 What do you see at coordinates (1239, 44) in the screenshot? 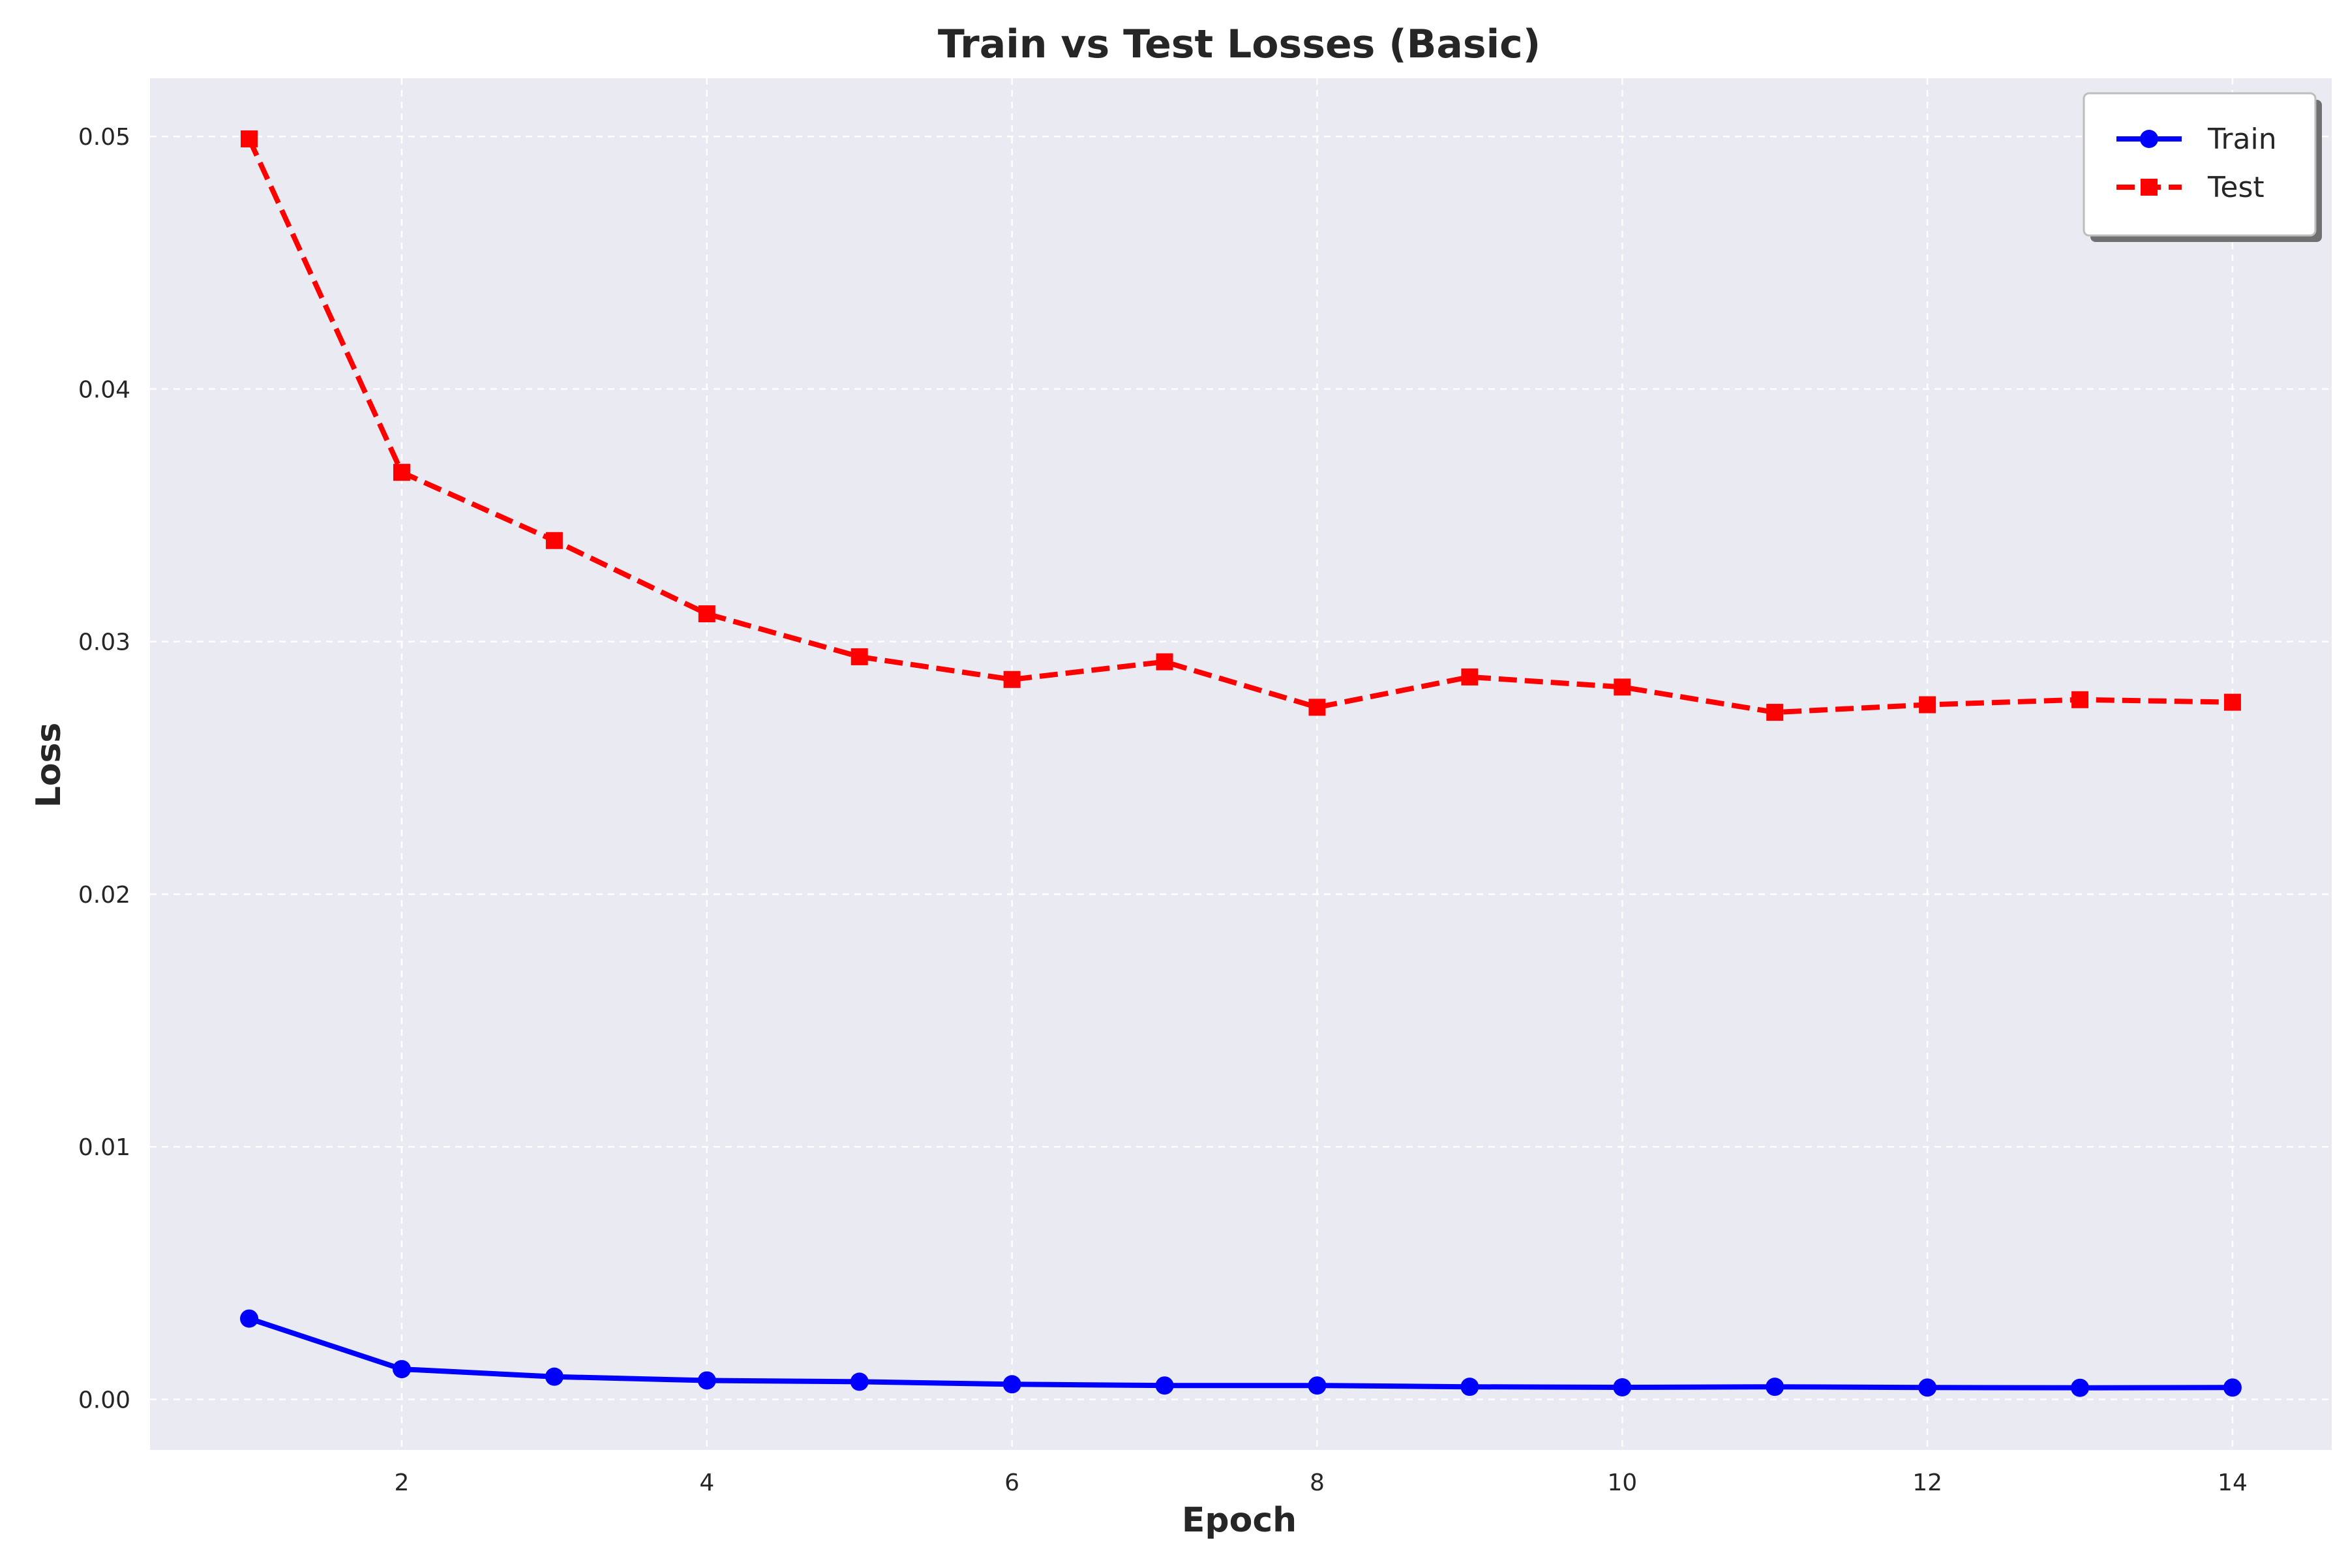
I see `chart-title: Train vs Test Losses (Basic)` at bounding box center [1239, 44].